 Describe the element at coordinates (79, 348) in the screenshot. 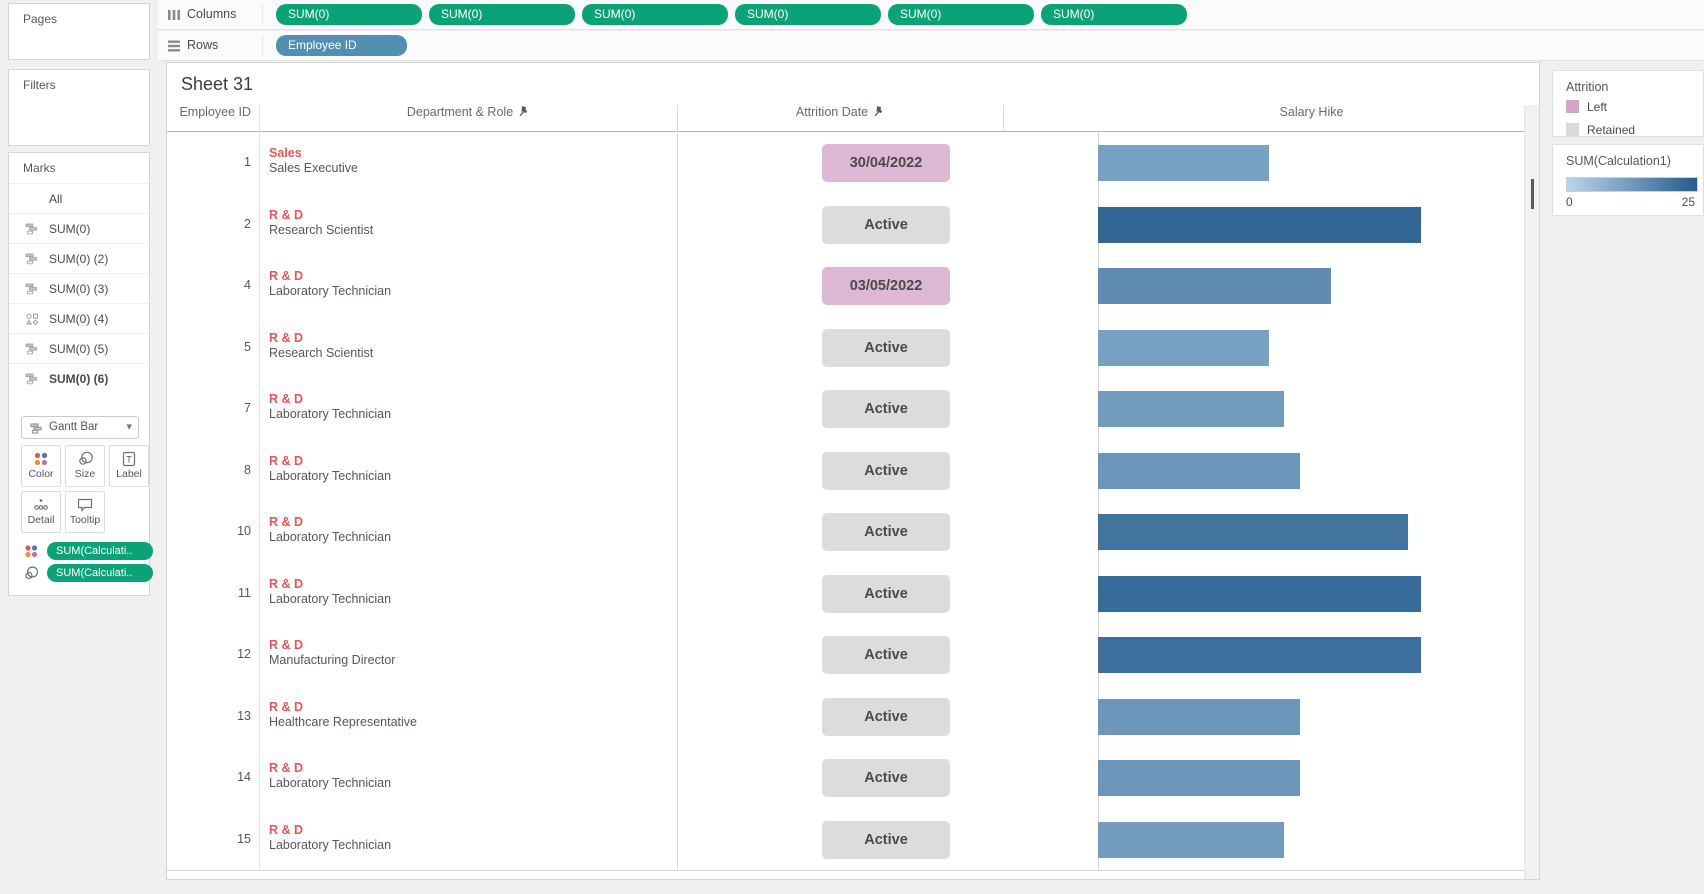

I see `marks-item-sum-0-5-: SUM(0) (5)` at that location.